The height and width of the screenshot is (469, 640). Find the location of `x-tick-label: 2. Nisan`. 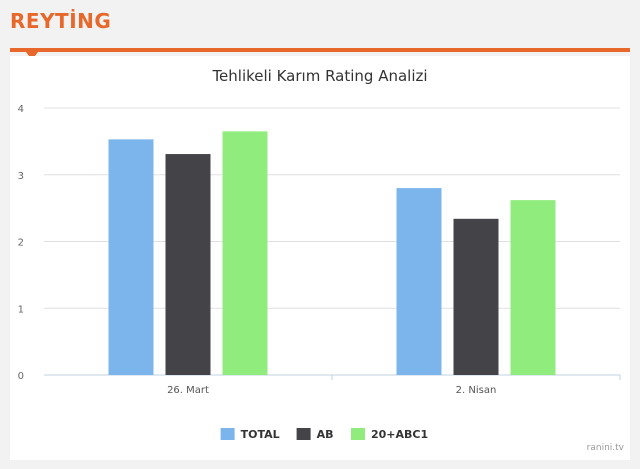

x-tick-label: 2. Nisan is located at coordinates (476, 390).